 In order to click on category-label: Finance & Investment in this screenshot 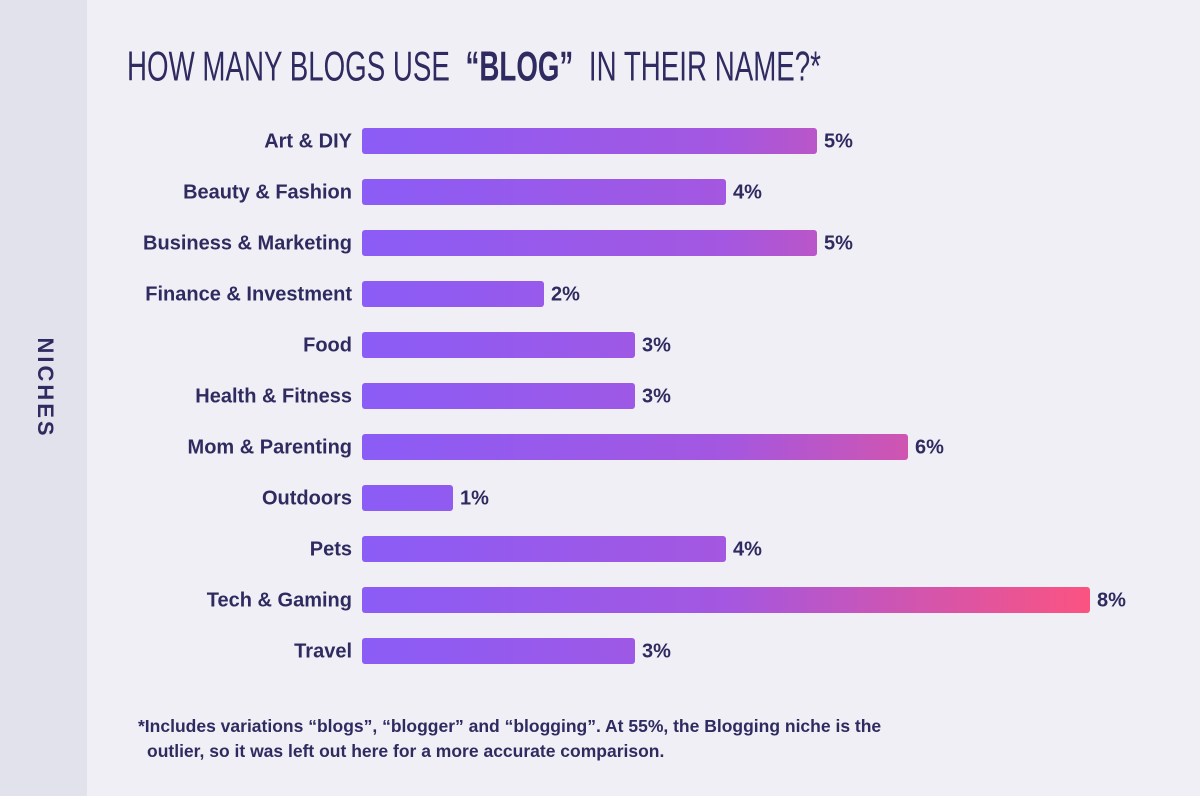, I will do `click(248, 294)`.